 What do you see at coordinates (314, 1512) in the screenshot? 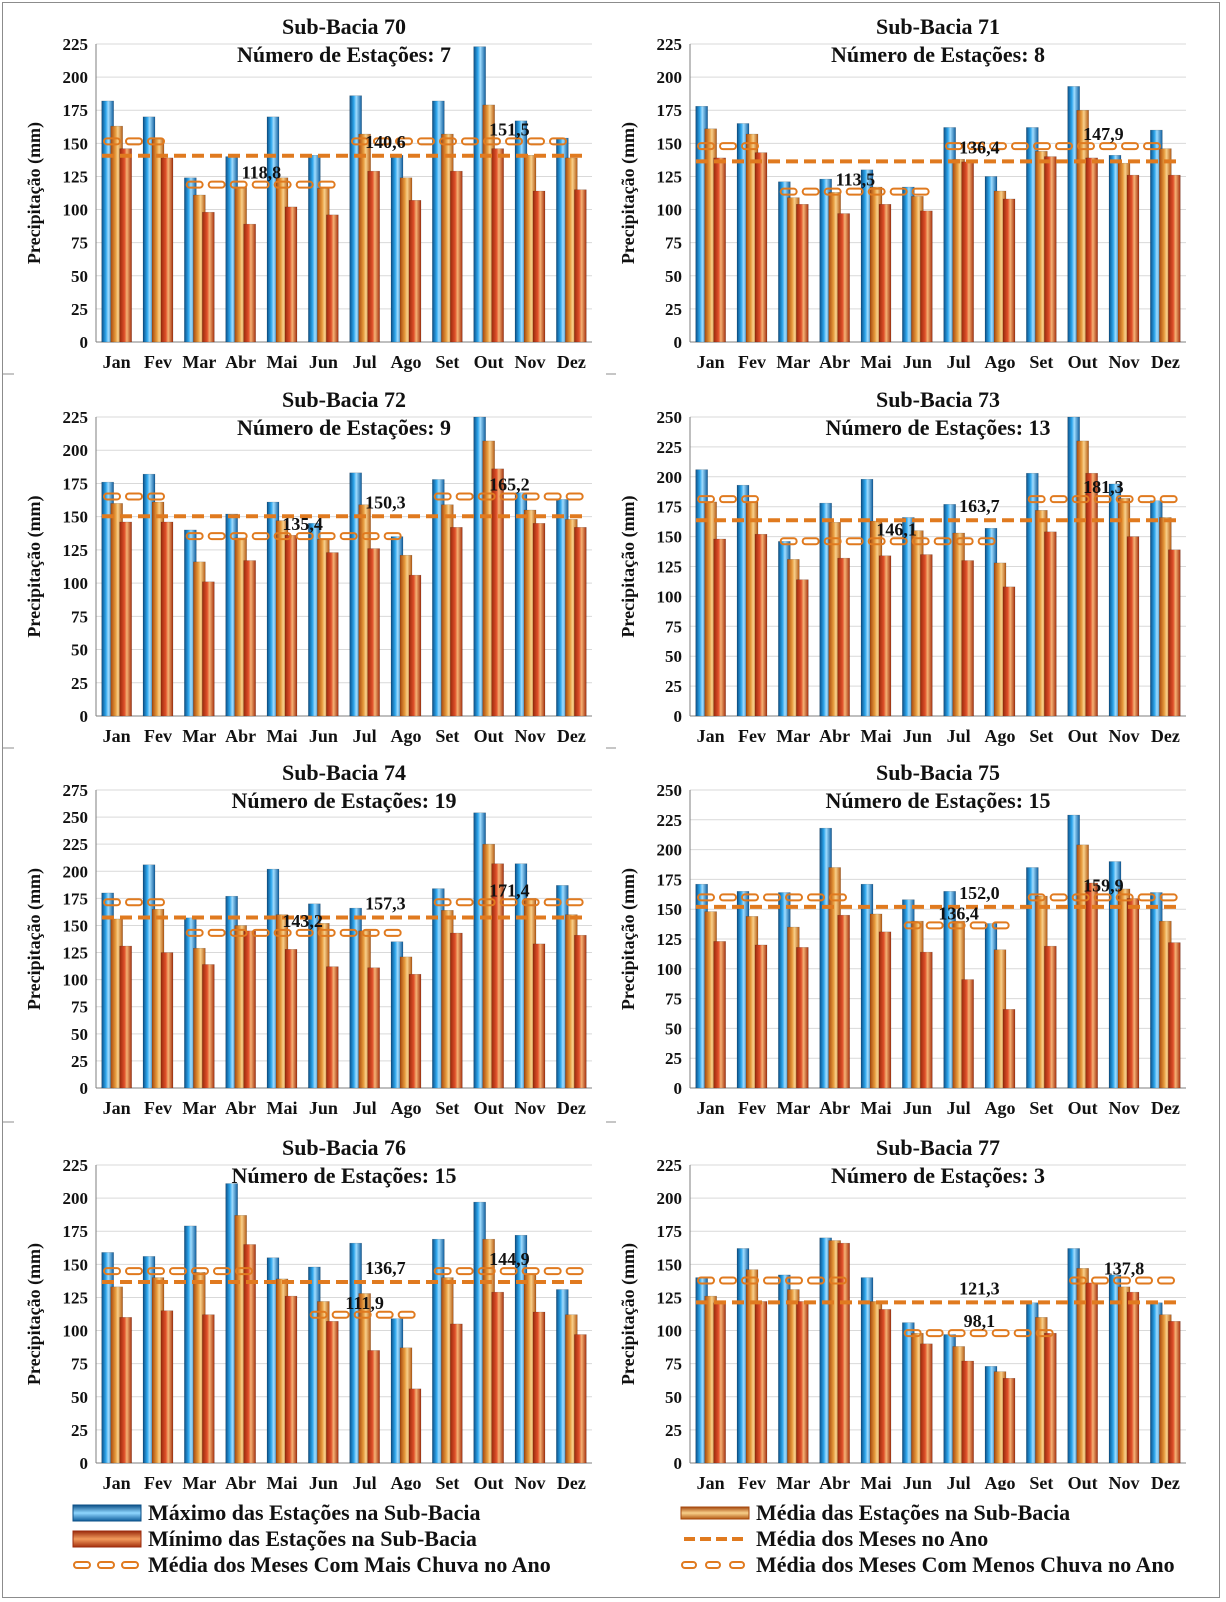
I see `legend-label-max: Máximo das Estações na Sub-Bacia` at bounding box center [314, 1512].